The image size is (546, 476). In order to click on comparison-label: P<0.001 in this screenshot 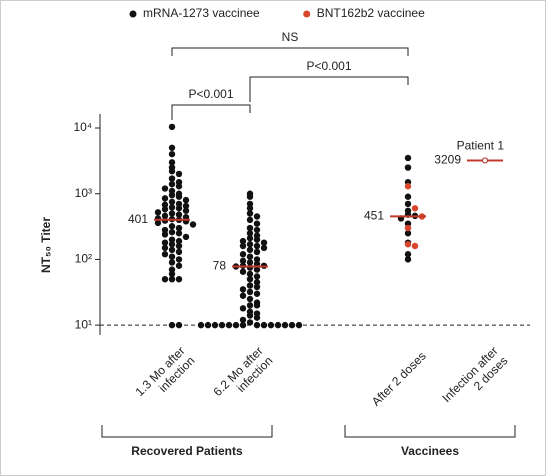, I will do `click(328, 66)`.